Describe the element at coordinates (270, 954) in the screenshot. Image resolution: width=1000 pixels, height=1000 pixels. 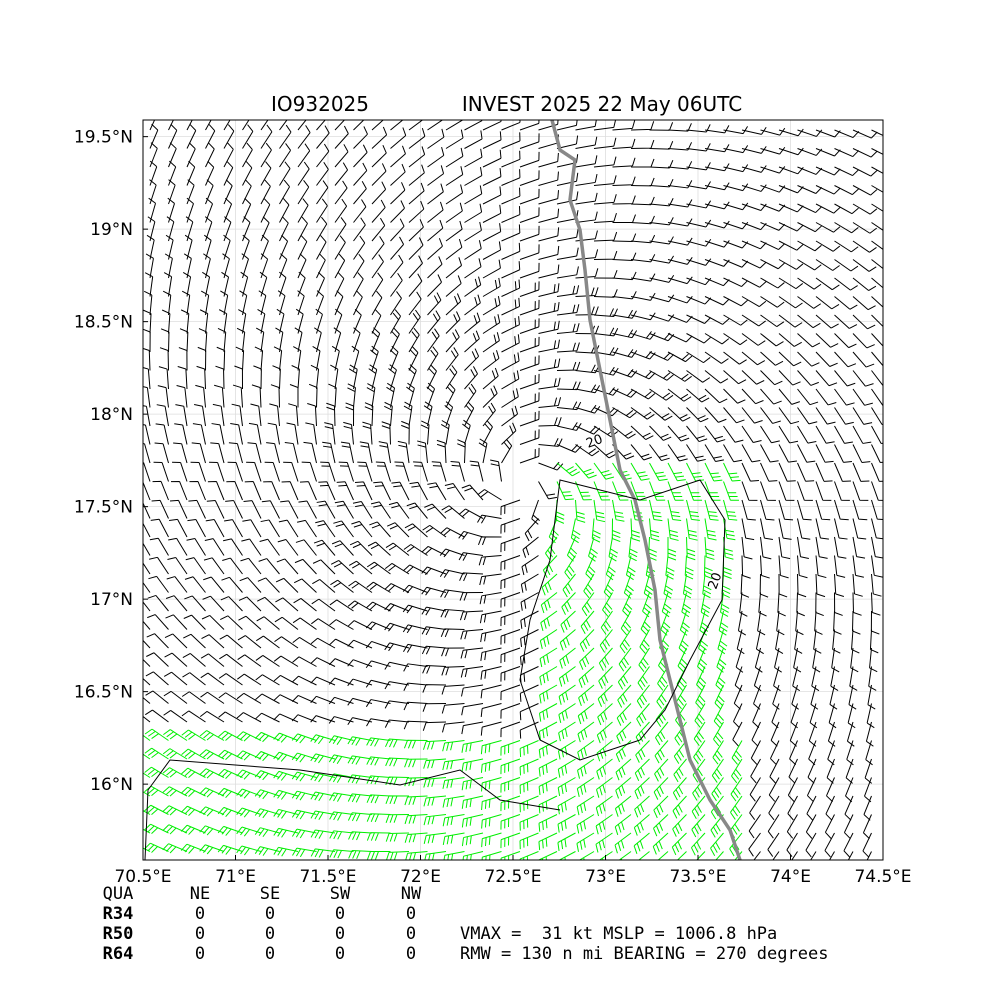
I see `table-cell: 0` at that location.